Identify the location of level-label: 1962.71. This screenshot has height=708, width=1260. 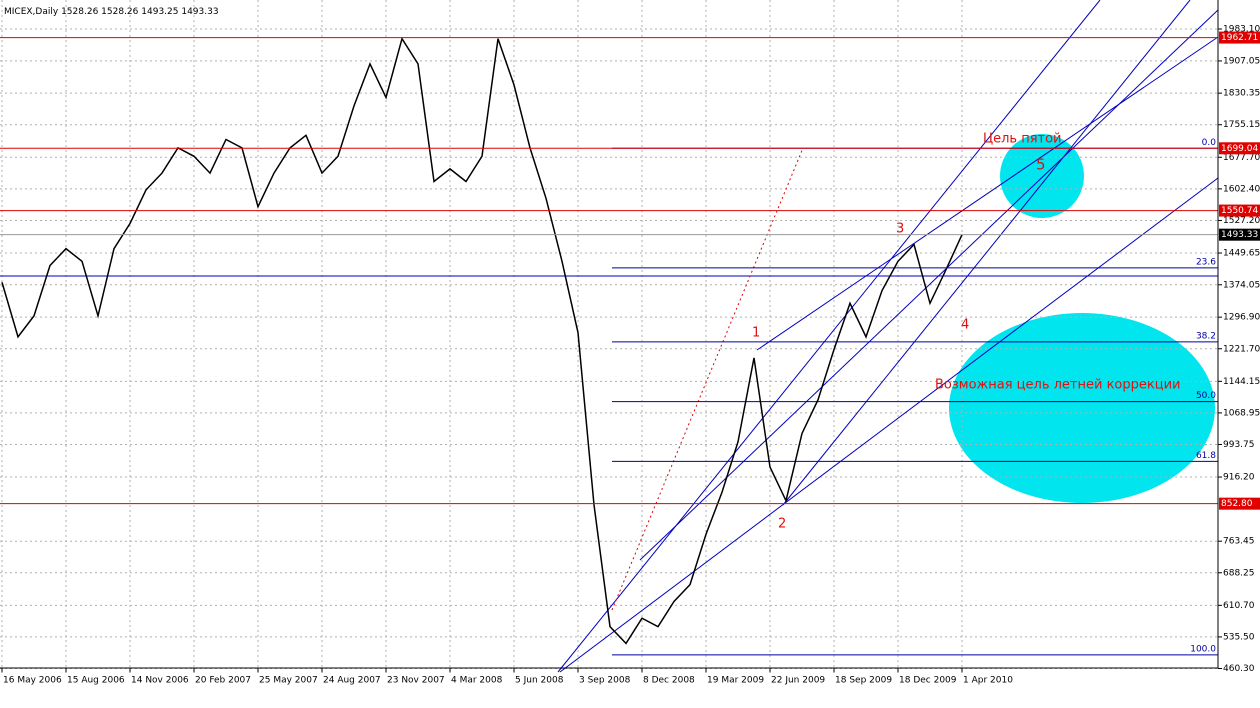
(1239, 38).